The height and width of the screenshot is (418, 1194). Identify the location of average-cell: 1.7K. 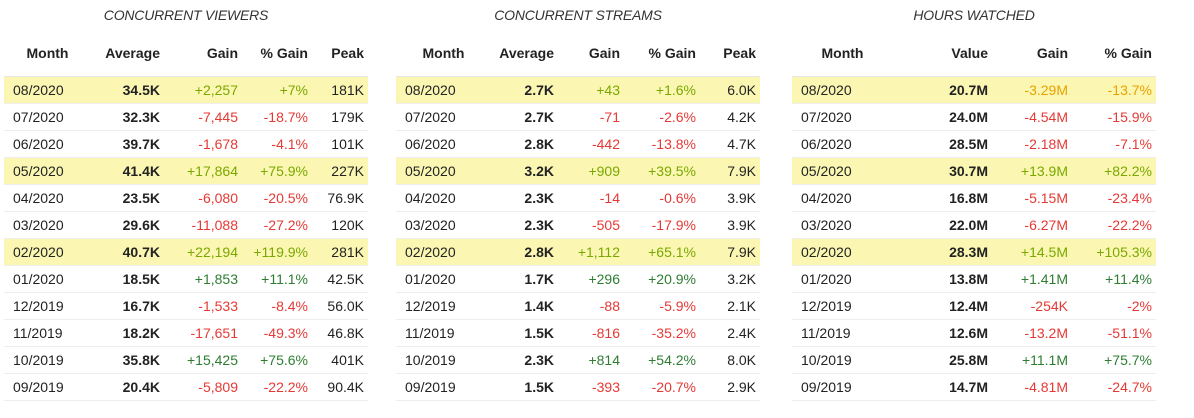
(522, 279).